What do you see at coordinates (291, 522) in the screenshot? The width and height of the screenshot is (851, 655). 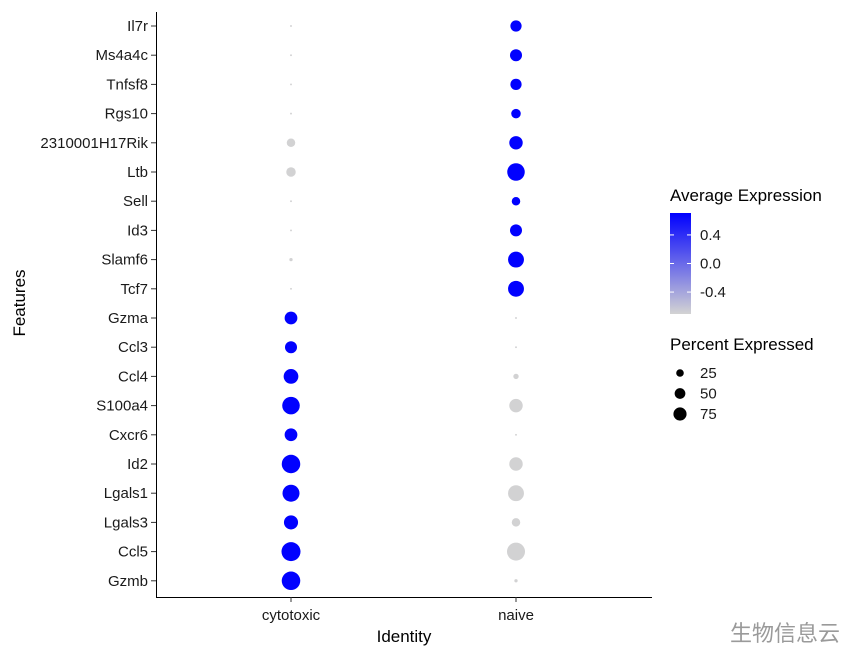 I see `dot-Lgals3-cytotoxic` at bounding box center [291, 522].